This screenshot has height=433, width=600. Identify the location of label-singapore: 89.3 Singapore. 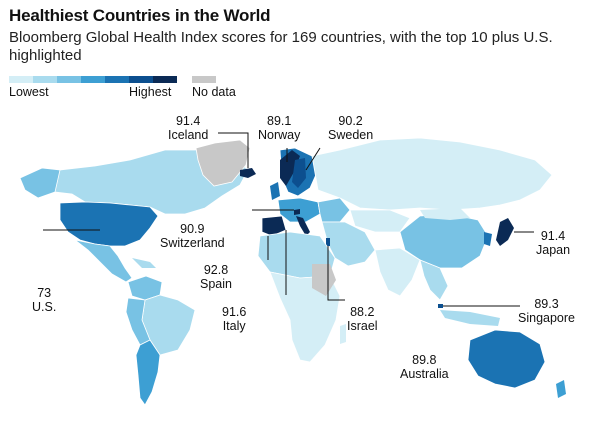
(546, 311).